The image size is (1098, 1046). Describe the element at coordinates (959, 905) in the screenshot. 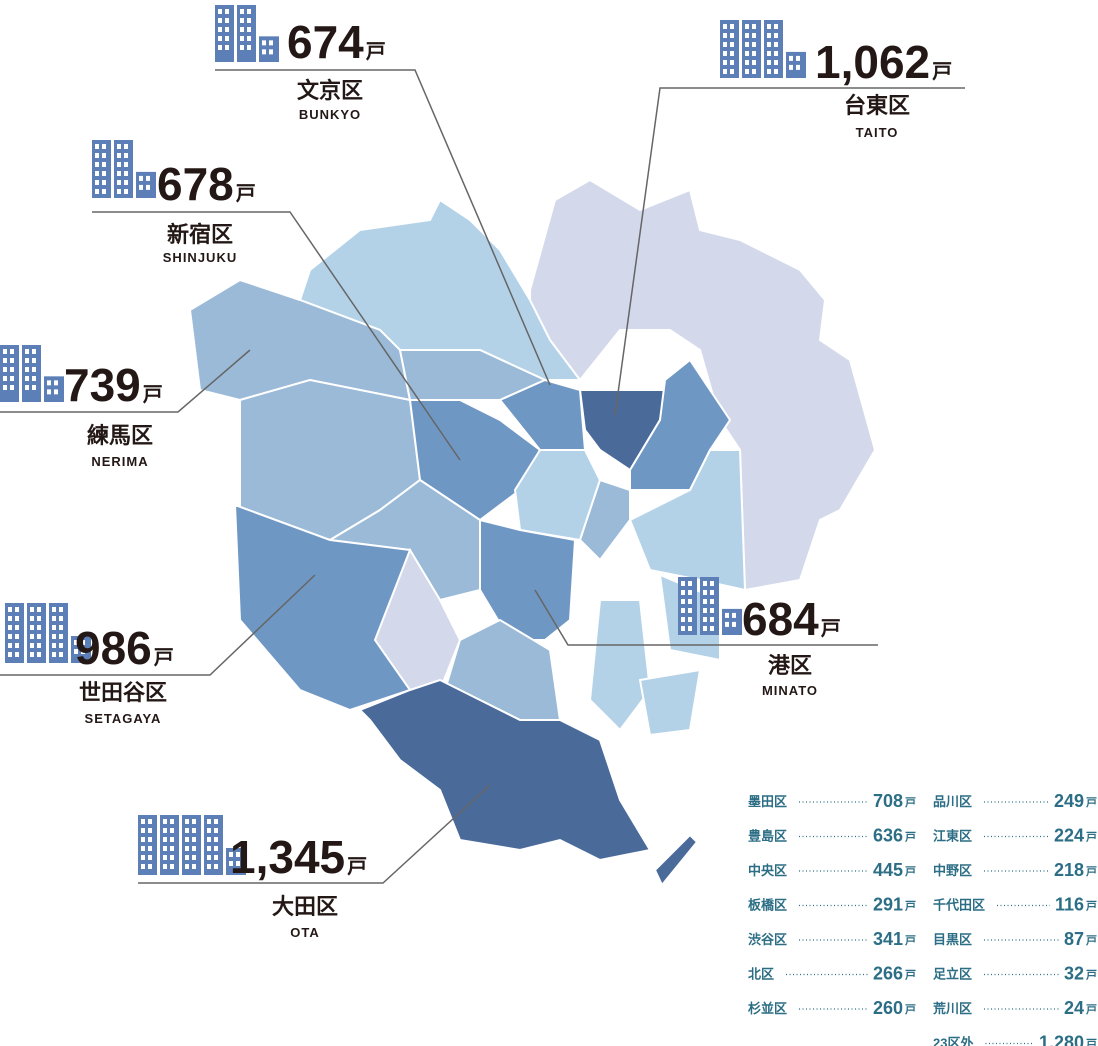

I see `list-name: 千代田区` at that location.